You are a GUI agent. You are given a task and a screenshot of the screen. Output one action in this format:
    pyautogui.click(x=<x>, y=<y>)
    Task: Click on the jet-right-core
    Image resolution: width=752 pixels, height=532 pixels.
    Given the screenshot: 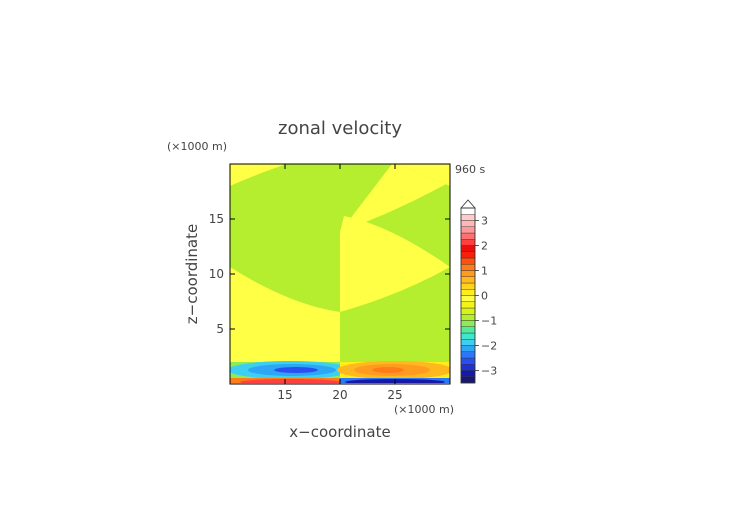 What is the action you would take?
    pyautogui.click(x=388, y=370)
    